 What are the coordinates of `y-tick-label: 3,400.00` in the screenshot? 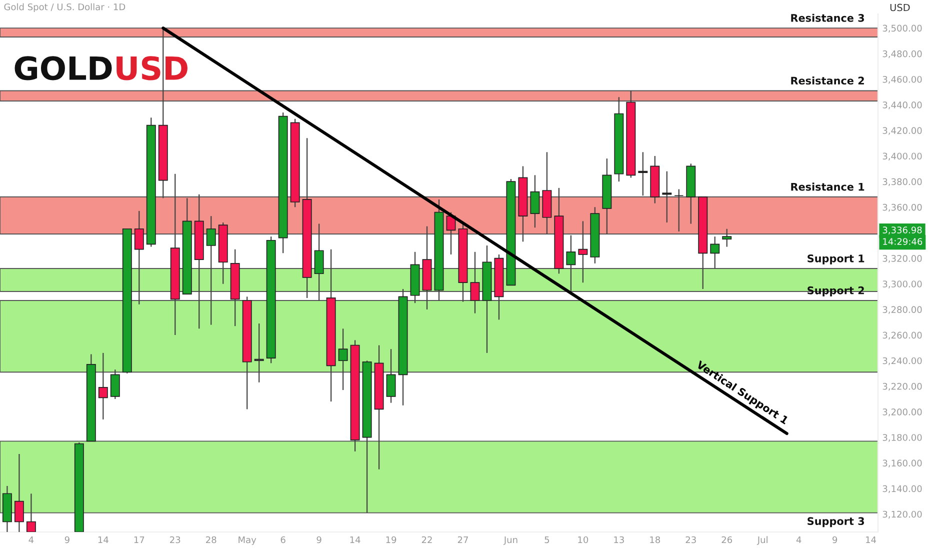 It's located at (902, 156).